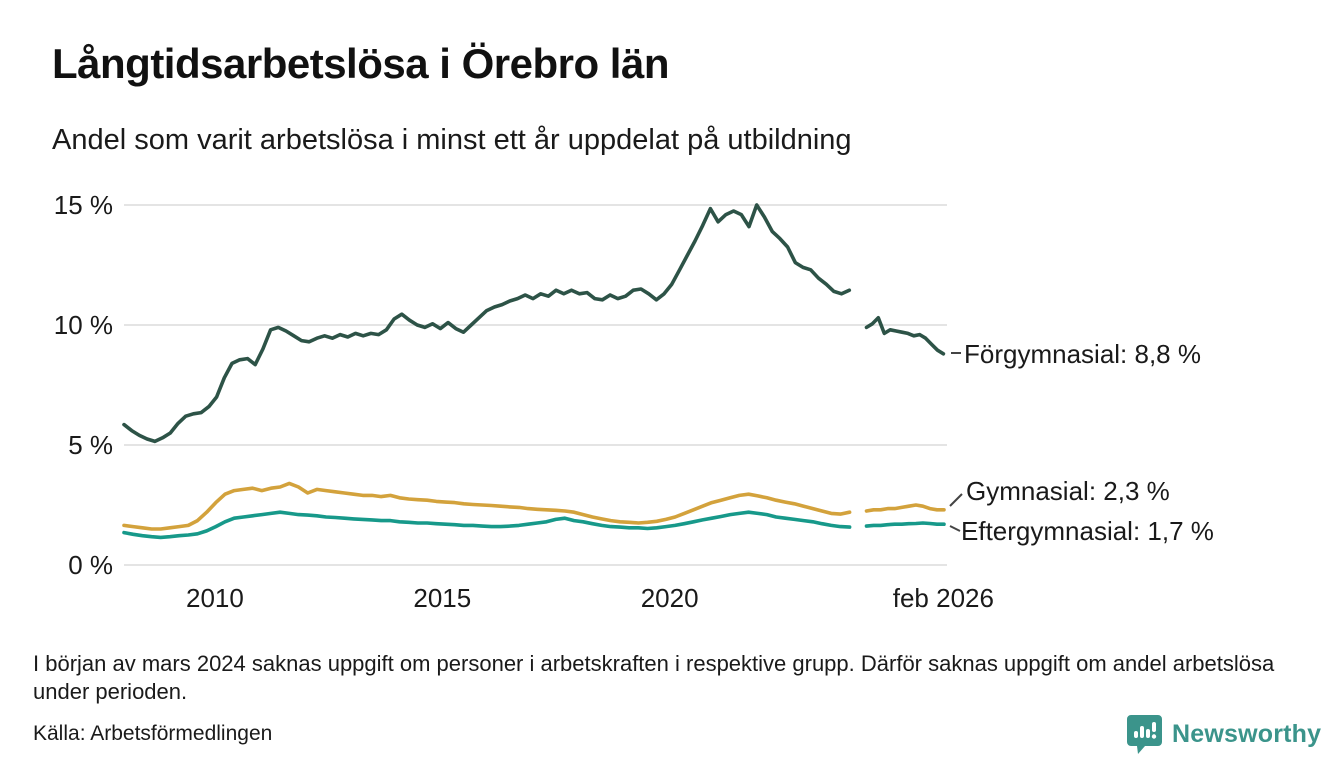 The width and height of the screenshot is (1340, 780). What do you see at coordinates (1087, 531) in the screenshot?
I see `series-label-eftergymnasial: Eftergymnasial: 1,7 %` at bounding box center [1087, 531].